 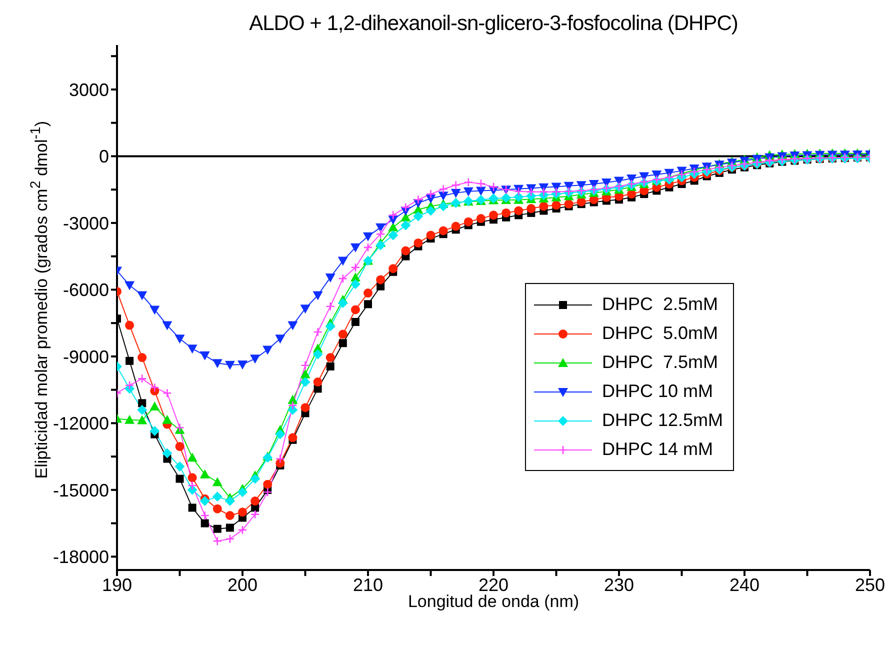 I want to click on x-tick-label: 240, so click(x=744, y=584).